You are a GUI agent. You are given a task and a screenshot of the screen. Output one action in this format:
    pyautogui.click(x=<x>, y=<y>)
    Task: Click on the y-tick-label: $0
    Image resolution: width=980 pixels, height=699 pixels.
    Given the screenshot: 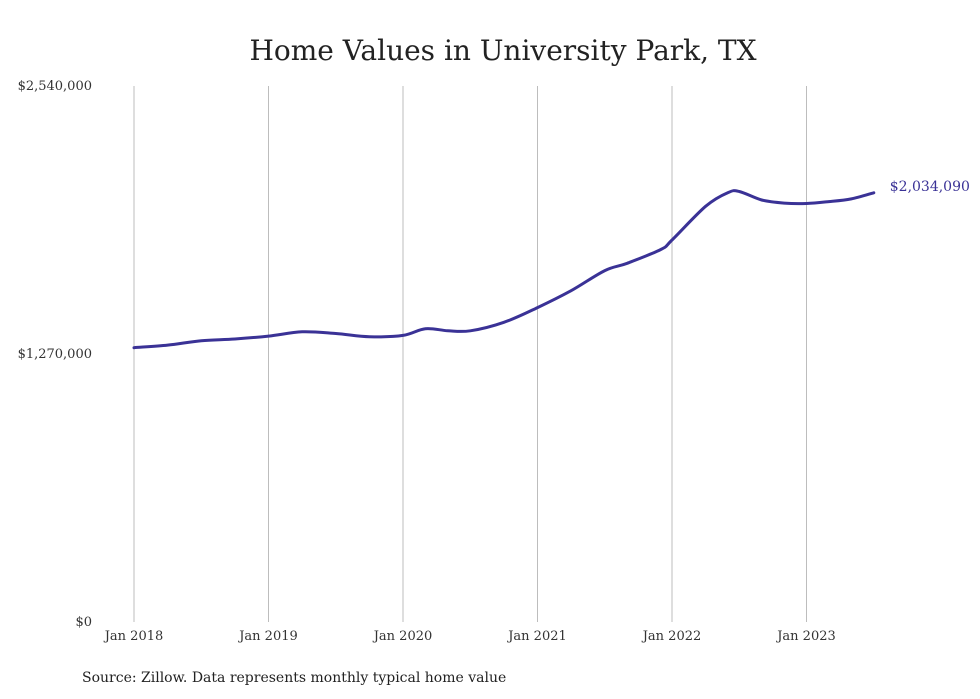 What is the action you would take?
    pyautogui.click(x=83, y=622)
    